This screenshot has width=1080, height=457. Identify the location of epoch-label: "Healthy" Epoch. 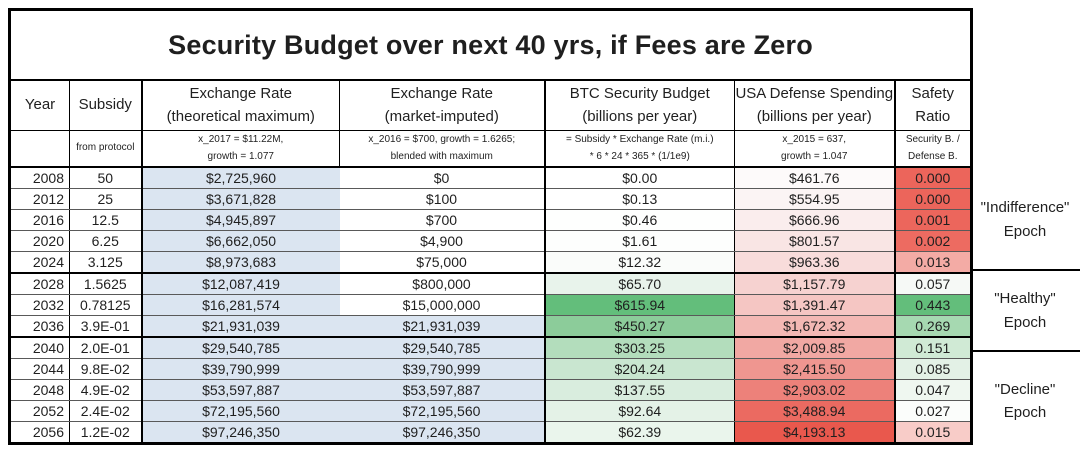
(1025, 311).